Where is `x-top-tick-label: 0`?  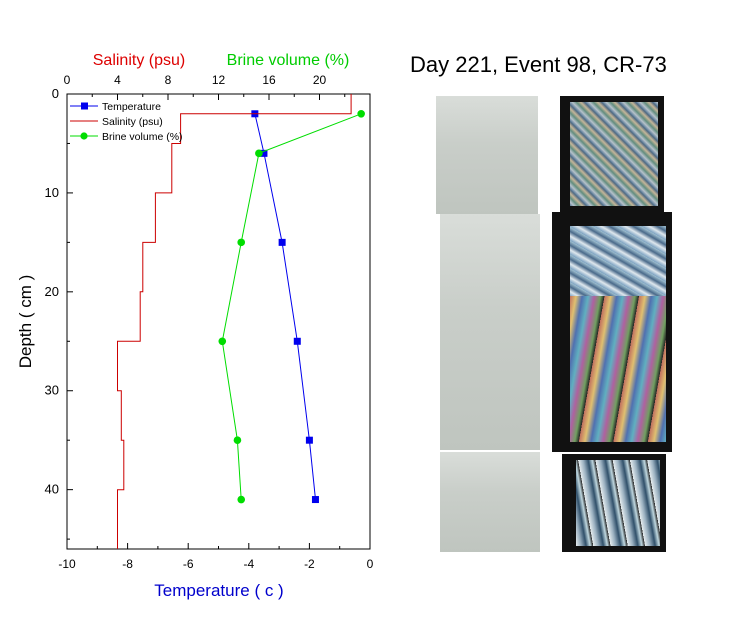 x-top-tick-label: 0 is located at coordinates (67, 80).